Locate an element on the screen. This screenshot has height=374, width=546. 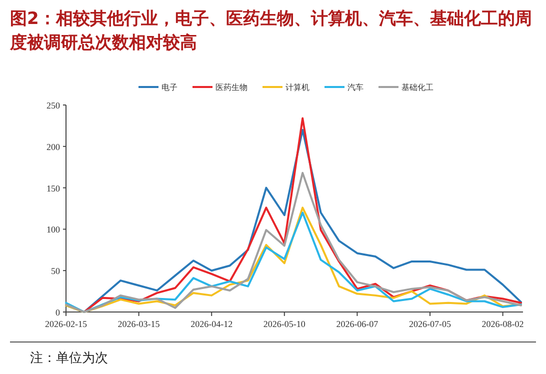
legend-label: 基础化工 is located at coordinates (418, 87).